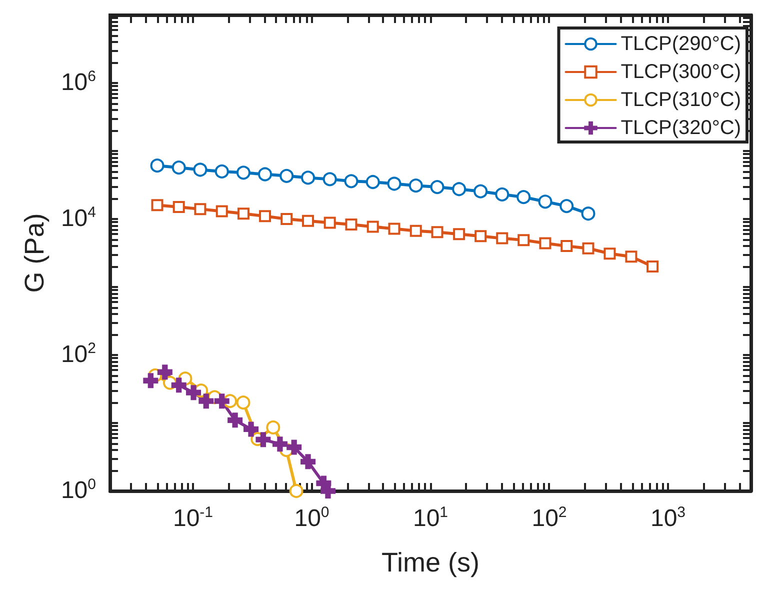 The width and height of the screenshot is (757, 598). What do you see at coordinates (681, 128) in the screenshot?
I see `legend-label: TLCP(320°C)` at bounding box center [681, 128].